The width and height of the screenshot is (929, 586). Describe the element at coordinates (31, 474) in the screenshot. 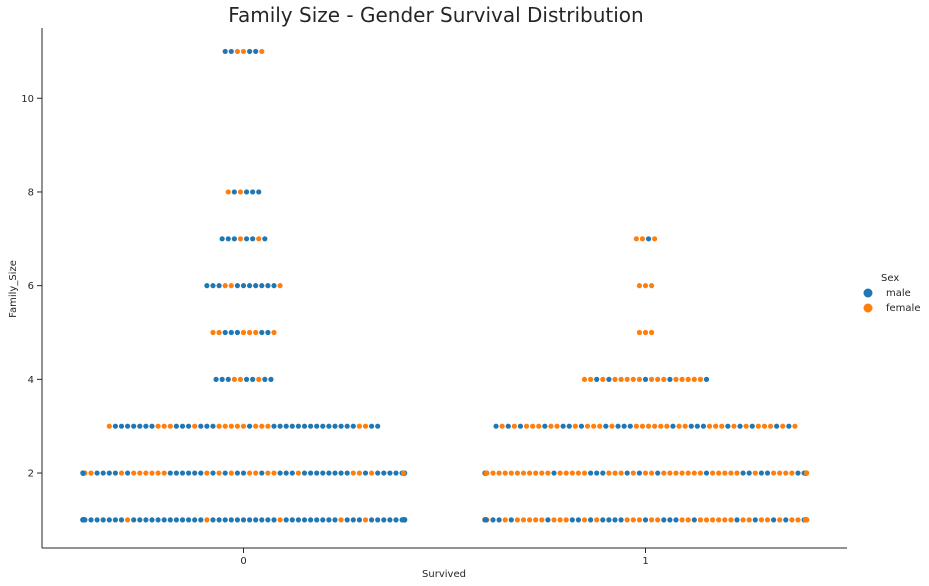

I see `y-tick-label: 2` at that location.